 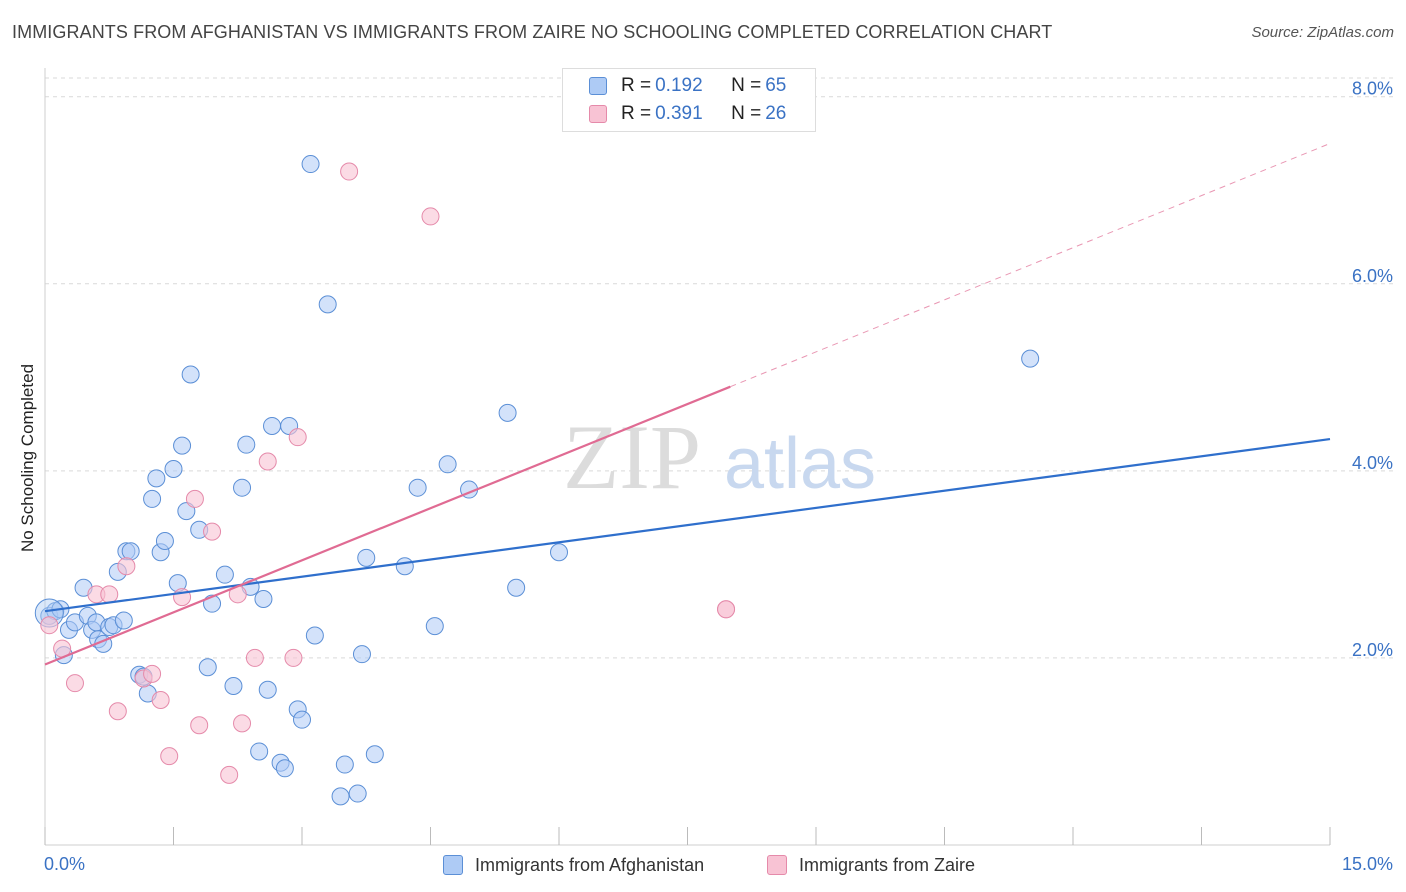 What do you see at coordinates (679, 113) in the screenshot?
I see `r-value: 0.391` at bounding box center [679, 113].